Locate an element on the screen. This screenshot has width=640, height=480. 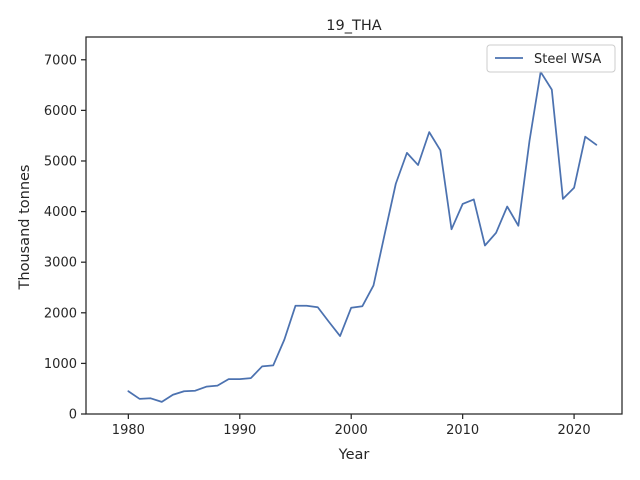
y-tick-label: 0 is located at coordinates (73, 415).